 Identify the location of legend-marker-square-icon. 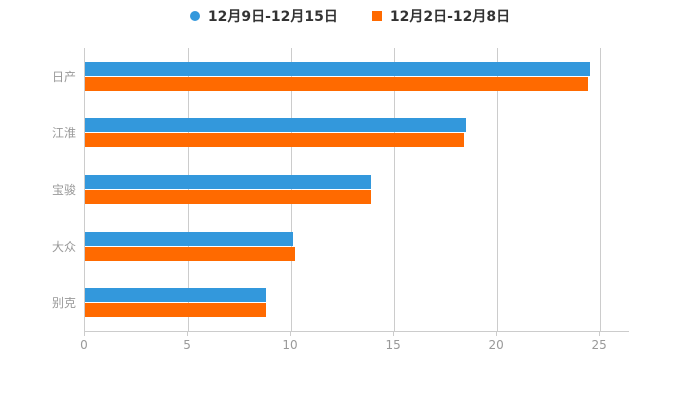
(376, 16).